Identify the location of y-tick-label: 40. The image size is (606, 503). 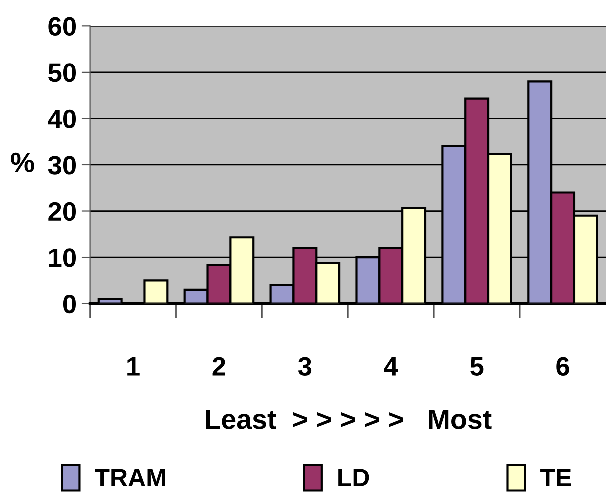
(62, 119).